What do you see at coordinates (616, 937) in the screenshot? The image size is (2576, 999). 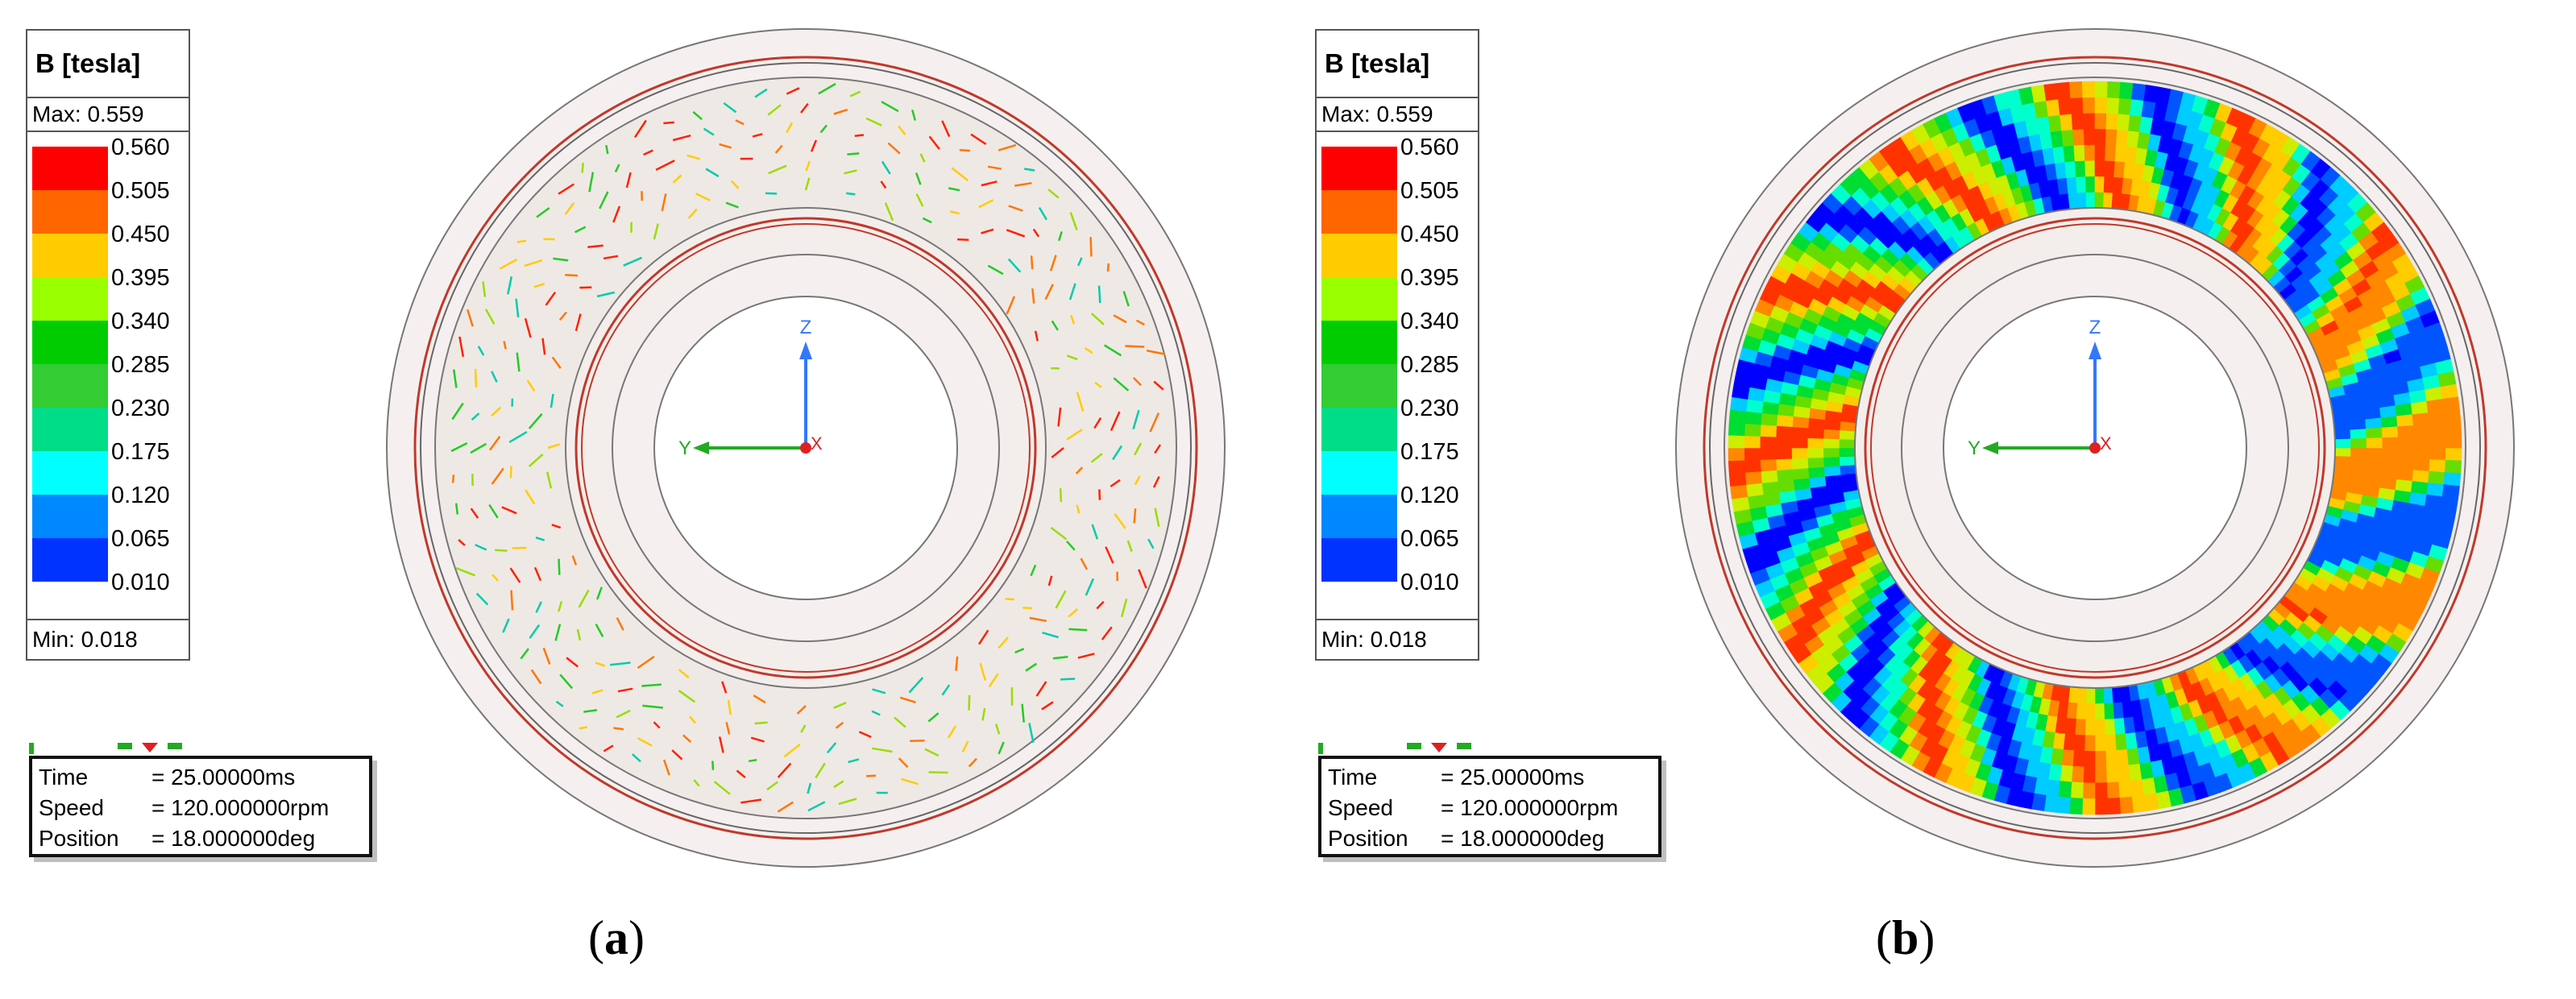 I see `caption-a: (a)` at bounding box center [616, 937].